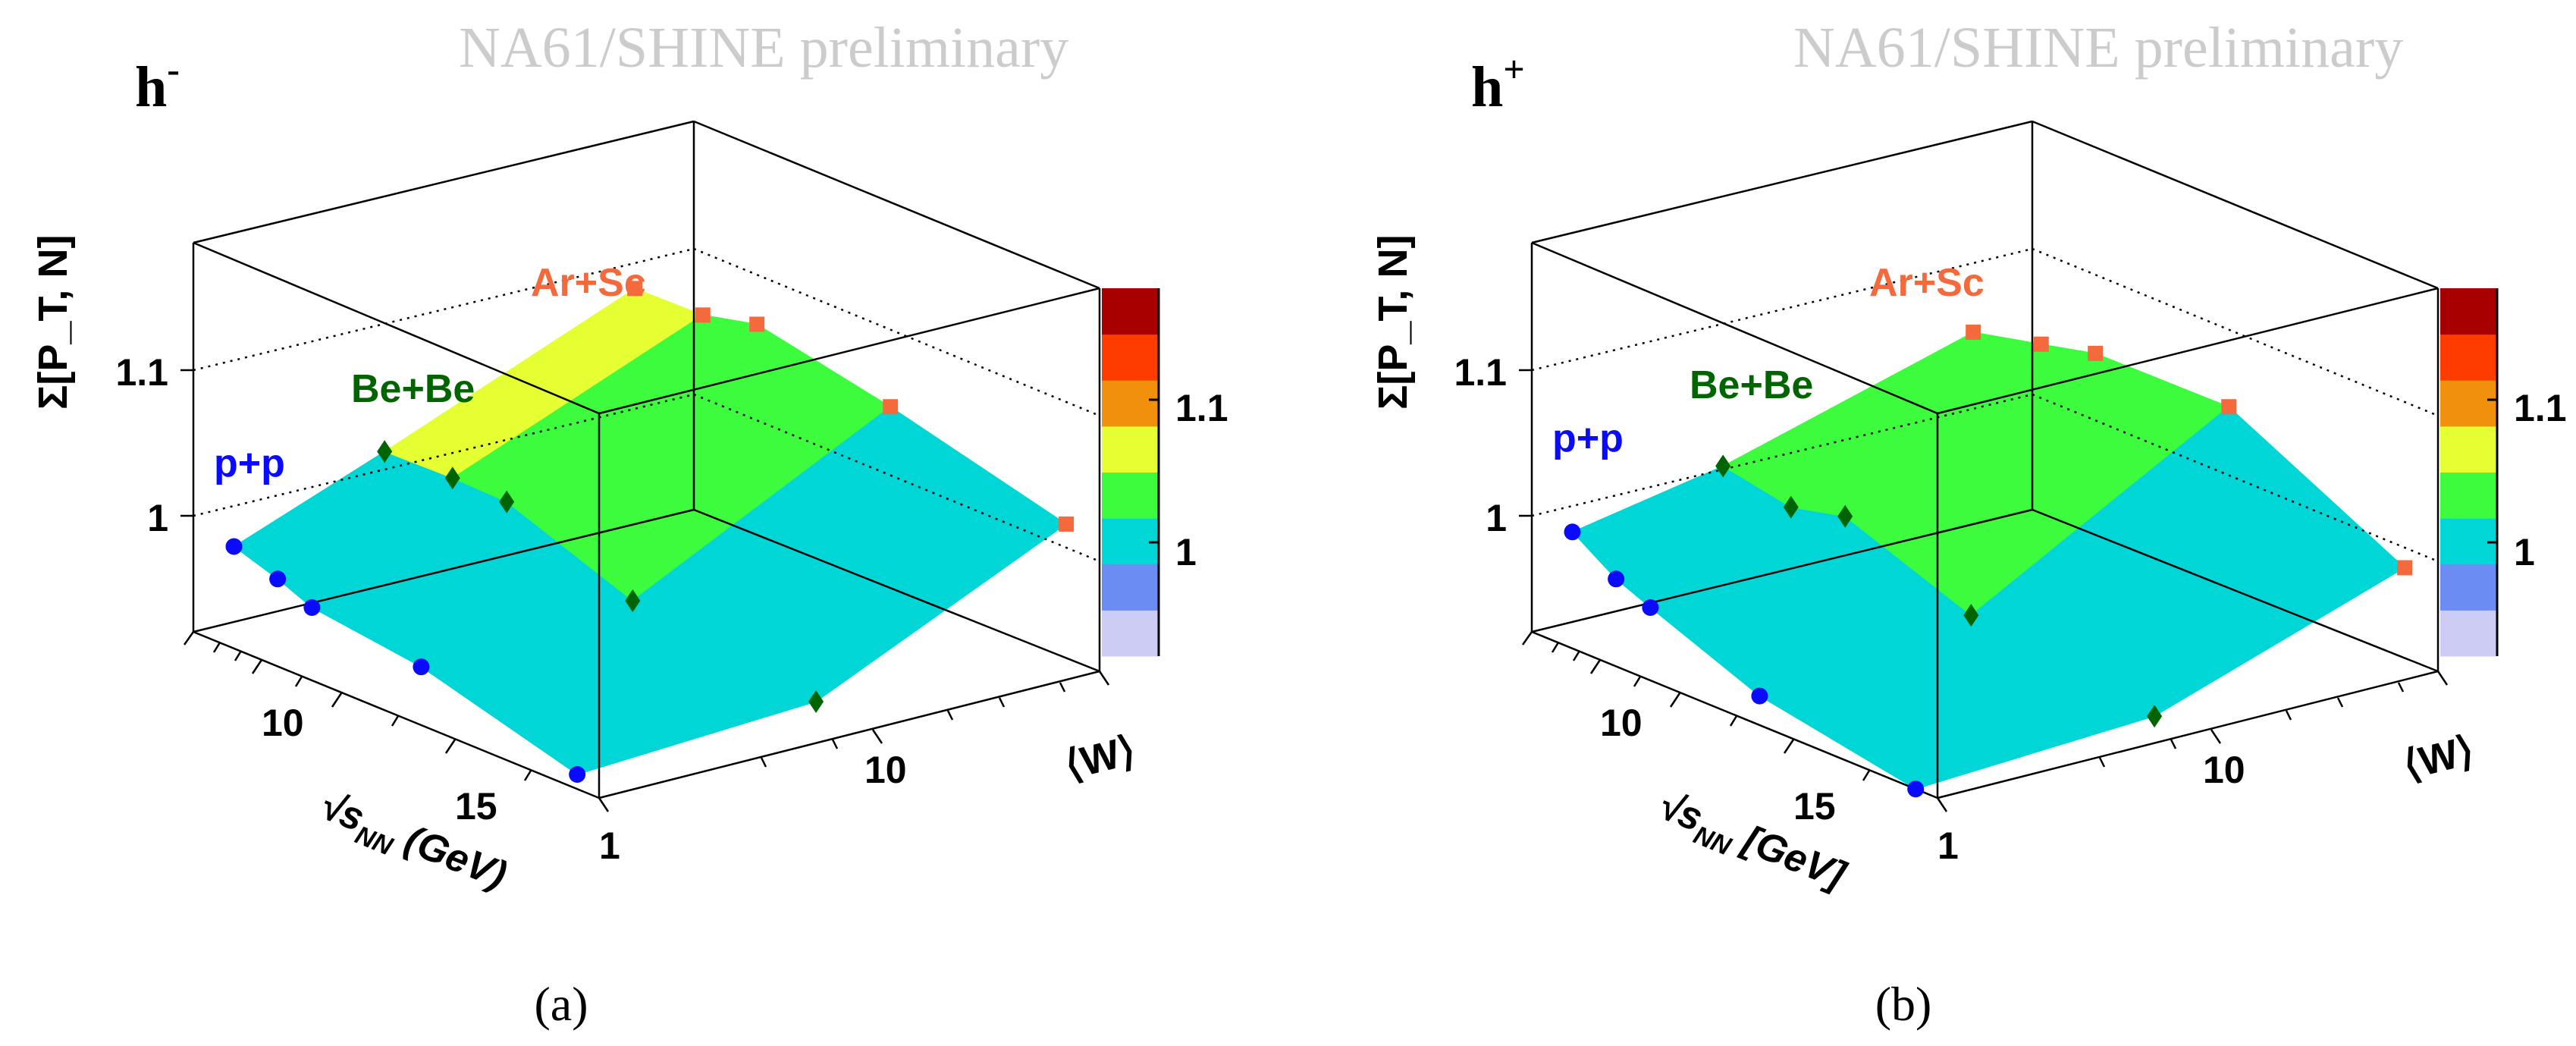  I want to click on markers, so click(1988, 561).